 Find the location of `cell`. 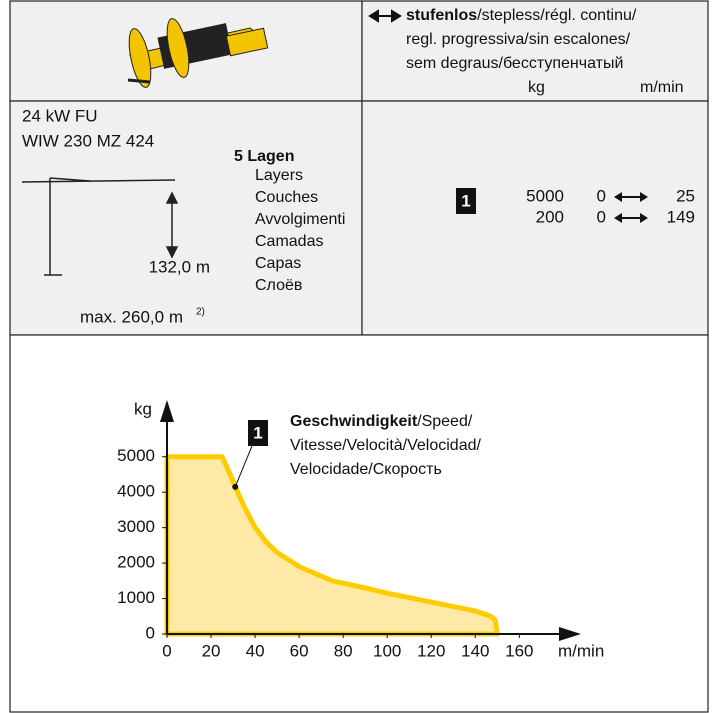

cell is located at coordinates (535, 51).